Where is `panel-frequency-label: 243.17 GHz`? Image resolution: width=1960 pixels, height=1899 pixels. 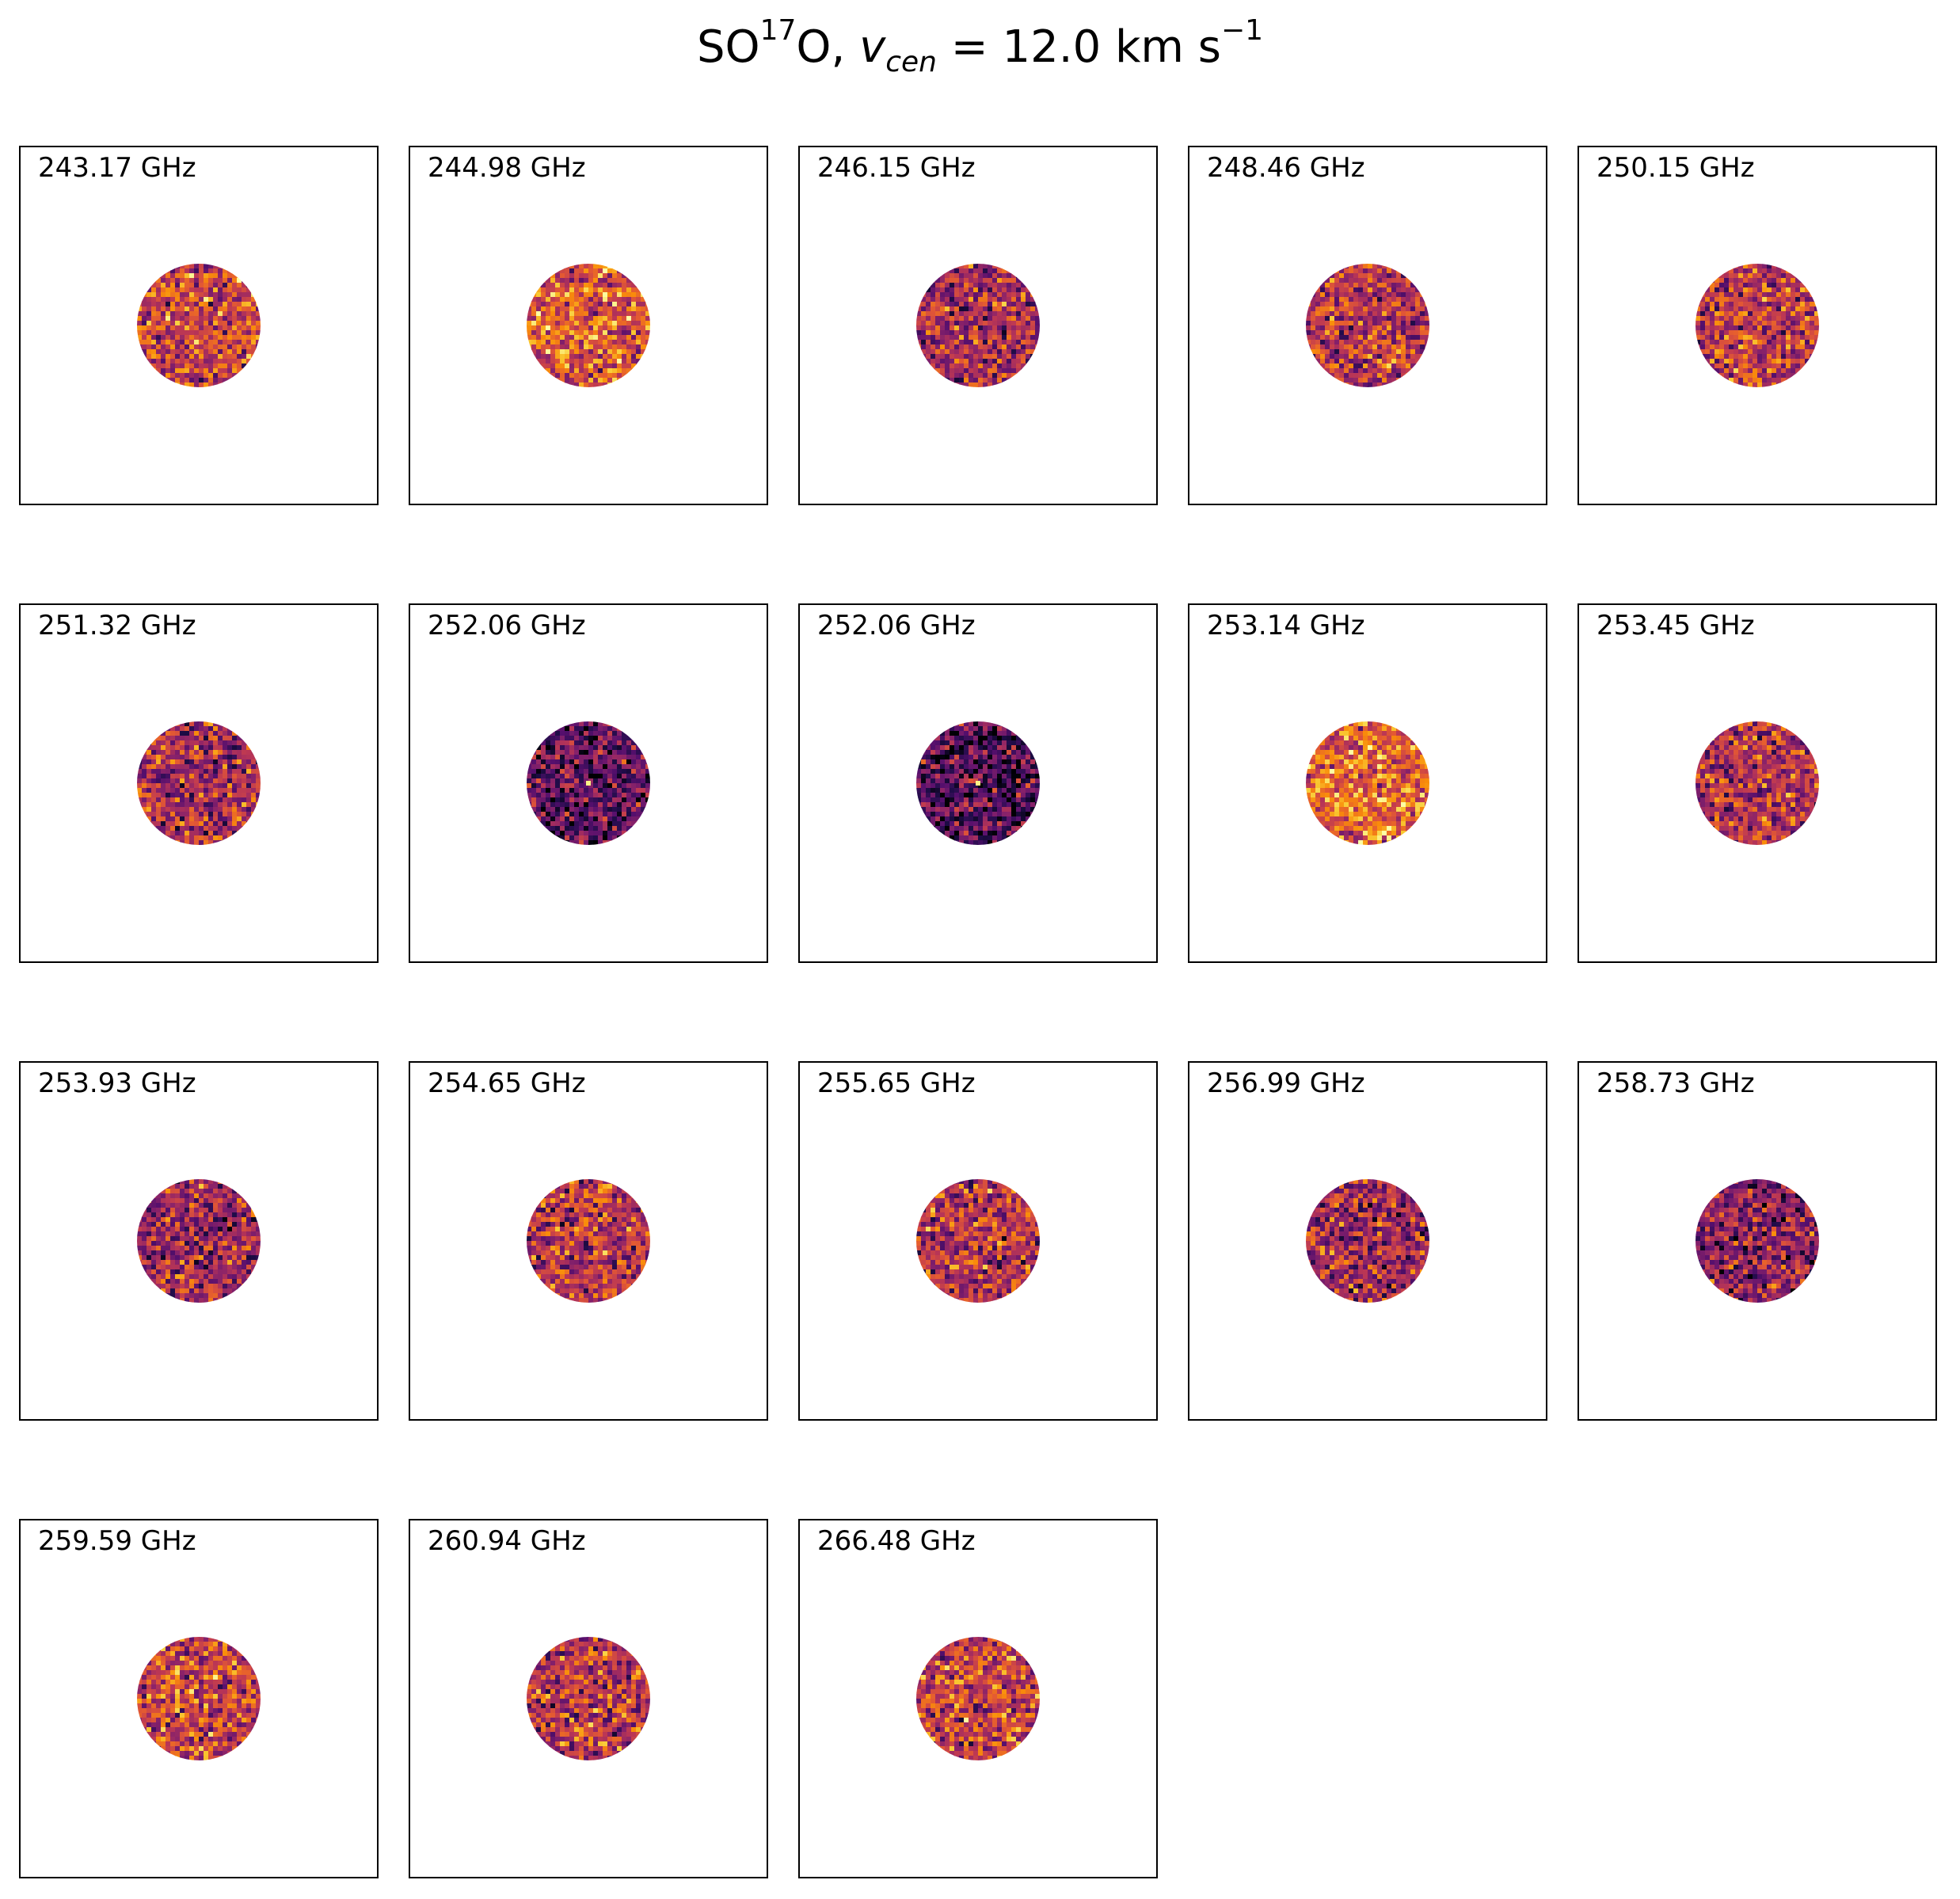 panel-frequency-label: 243.17 GHz is located at coordinates (117, 168).